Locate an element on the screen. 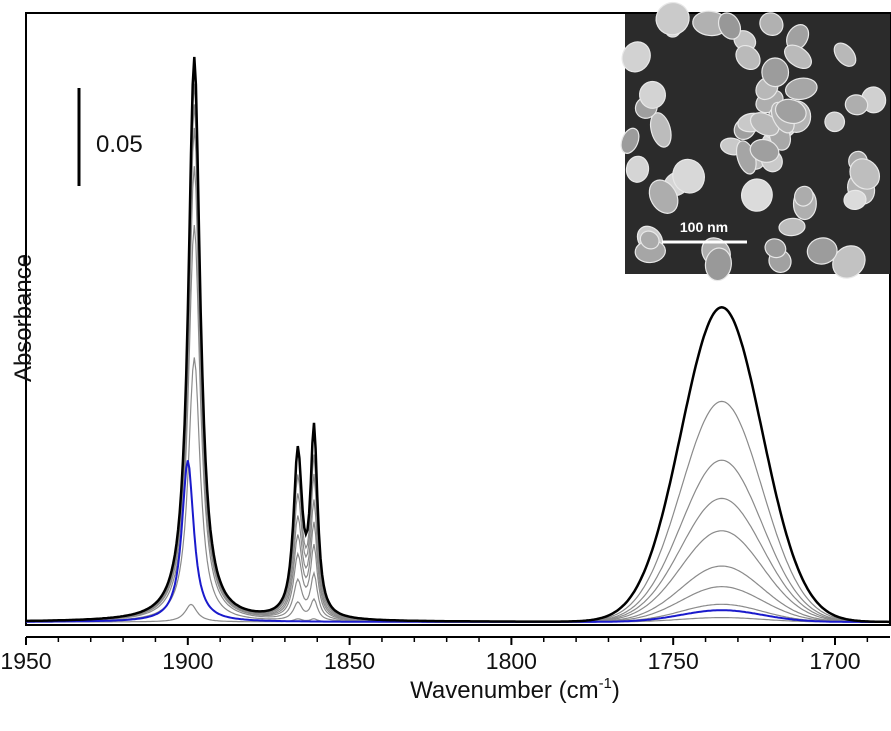 This screenshot has width=891, height=731. x-axis-title-superscript: -1 is located at coordinates (605, 683).